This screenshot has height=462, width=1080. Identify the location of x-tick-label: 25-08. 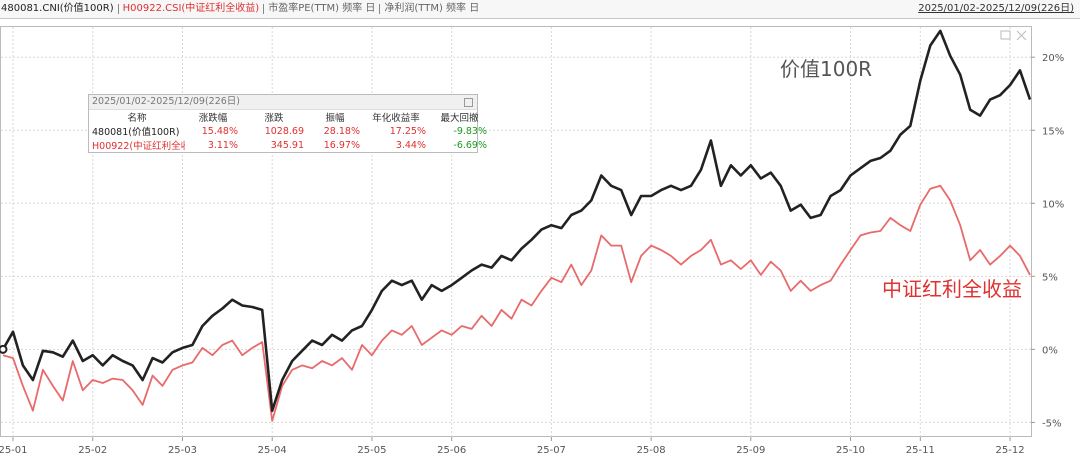
(651, 450).